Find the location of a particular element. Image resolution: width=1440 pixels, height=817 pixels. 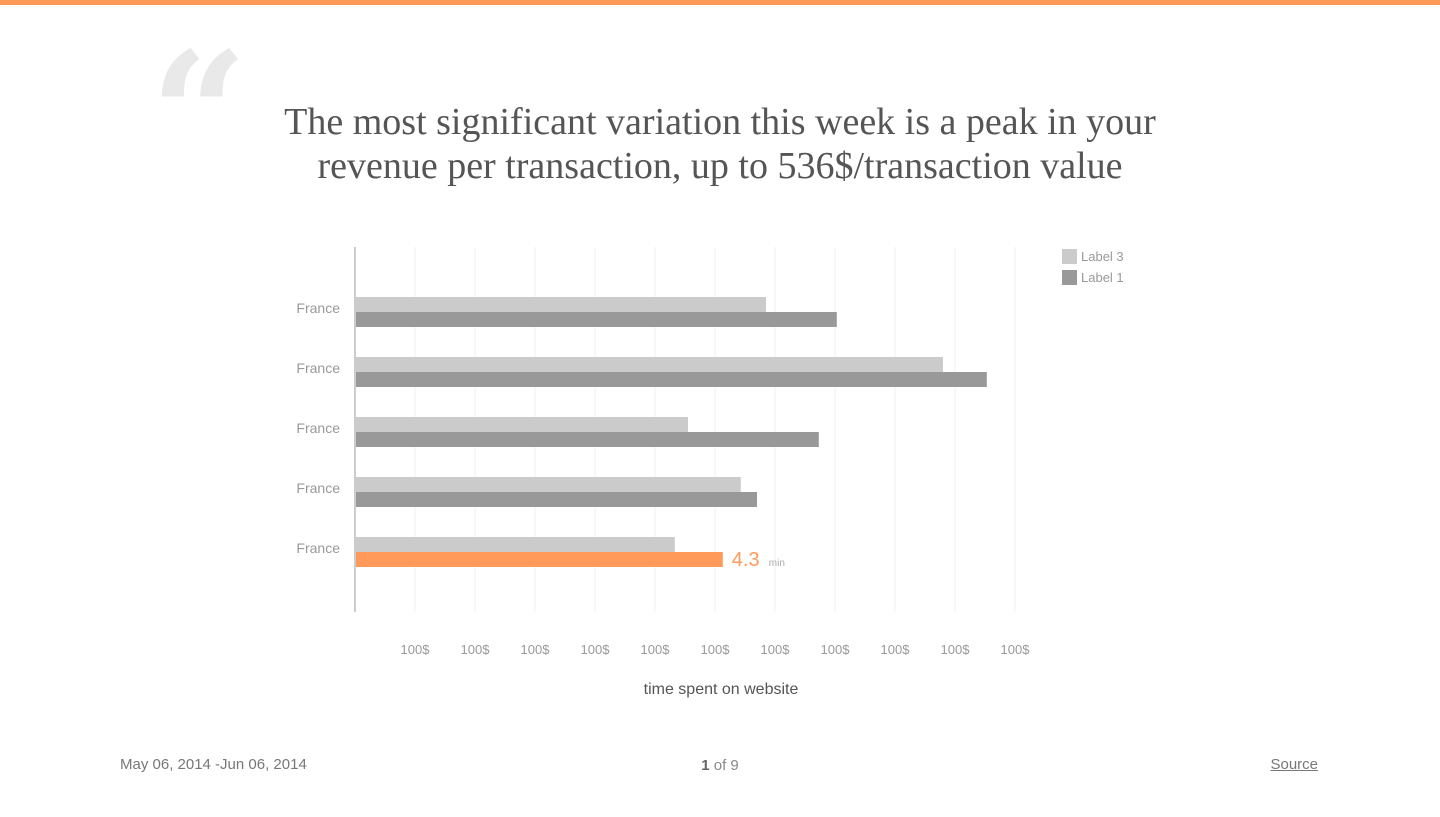

date-range: May 06, 2014 -Jun 06, 2014 is located at coordinates (213, 764).